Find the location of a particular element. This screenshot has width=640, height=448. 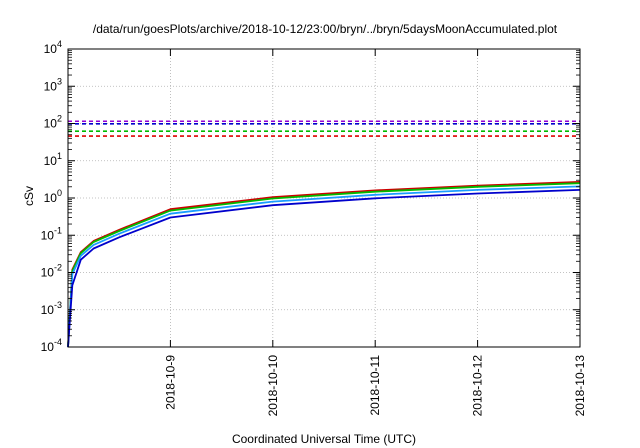

y-tick-exponent: 1 is located at coordinates (59, 156).